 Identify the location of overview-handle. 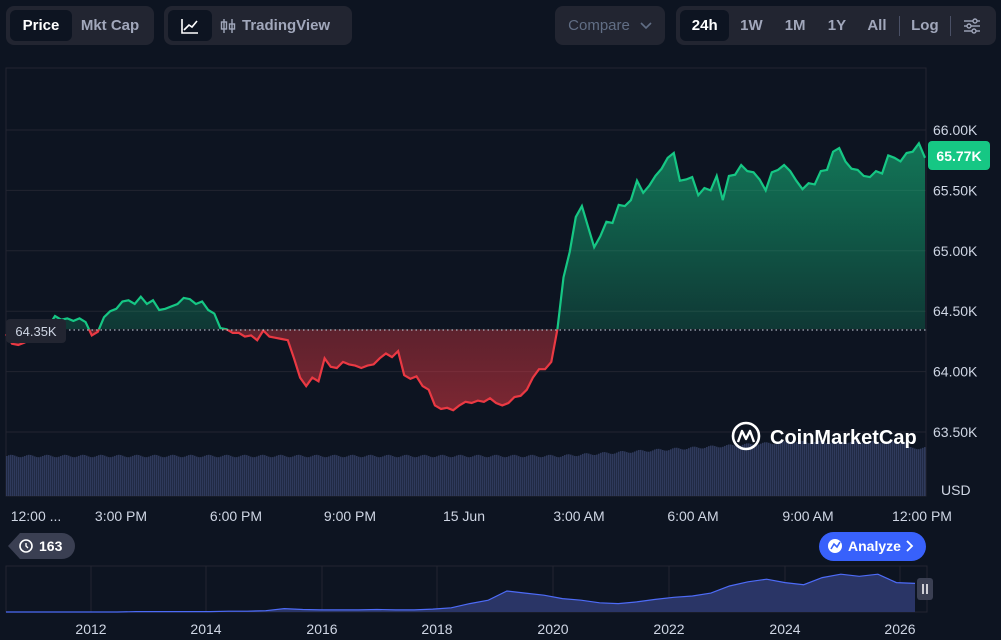
(925, 589).